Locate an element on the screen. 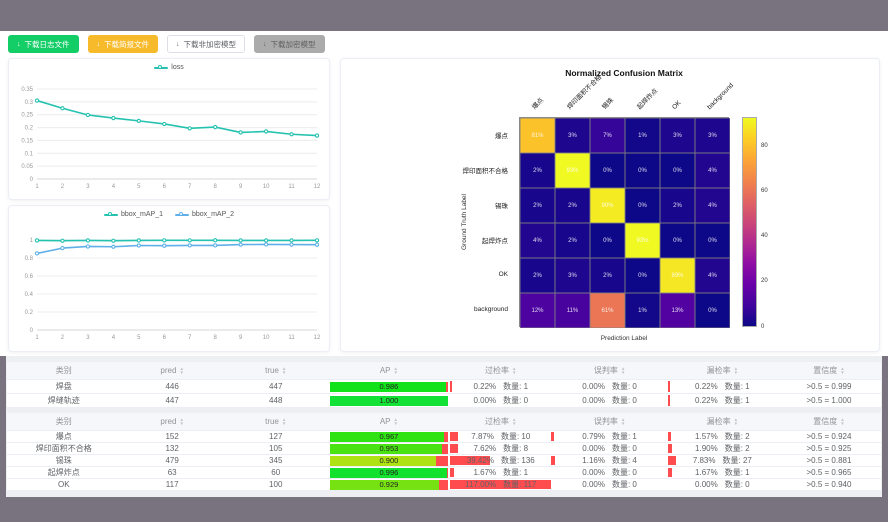  rate-value: 7.62% is located at coordinates (485, 448).